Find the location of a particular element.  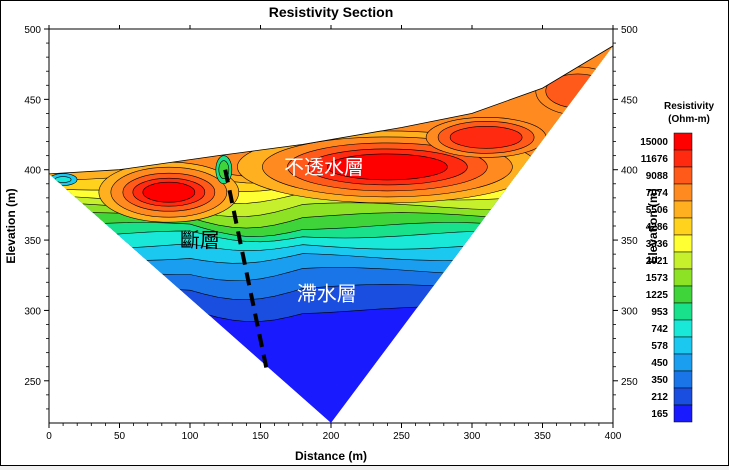

colorbar-level-label: 15000 is located at coordinates (654, 142).